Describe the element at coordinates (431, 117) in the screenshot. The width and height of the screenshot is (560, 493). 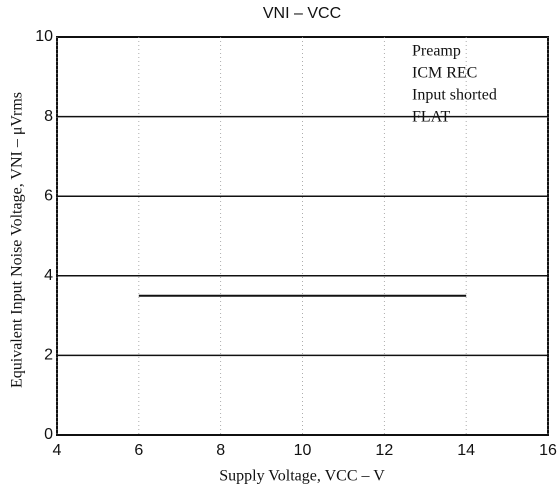
I see `annotation: FLAT` at that location.